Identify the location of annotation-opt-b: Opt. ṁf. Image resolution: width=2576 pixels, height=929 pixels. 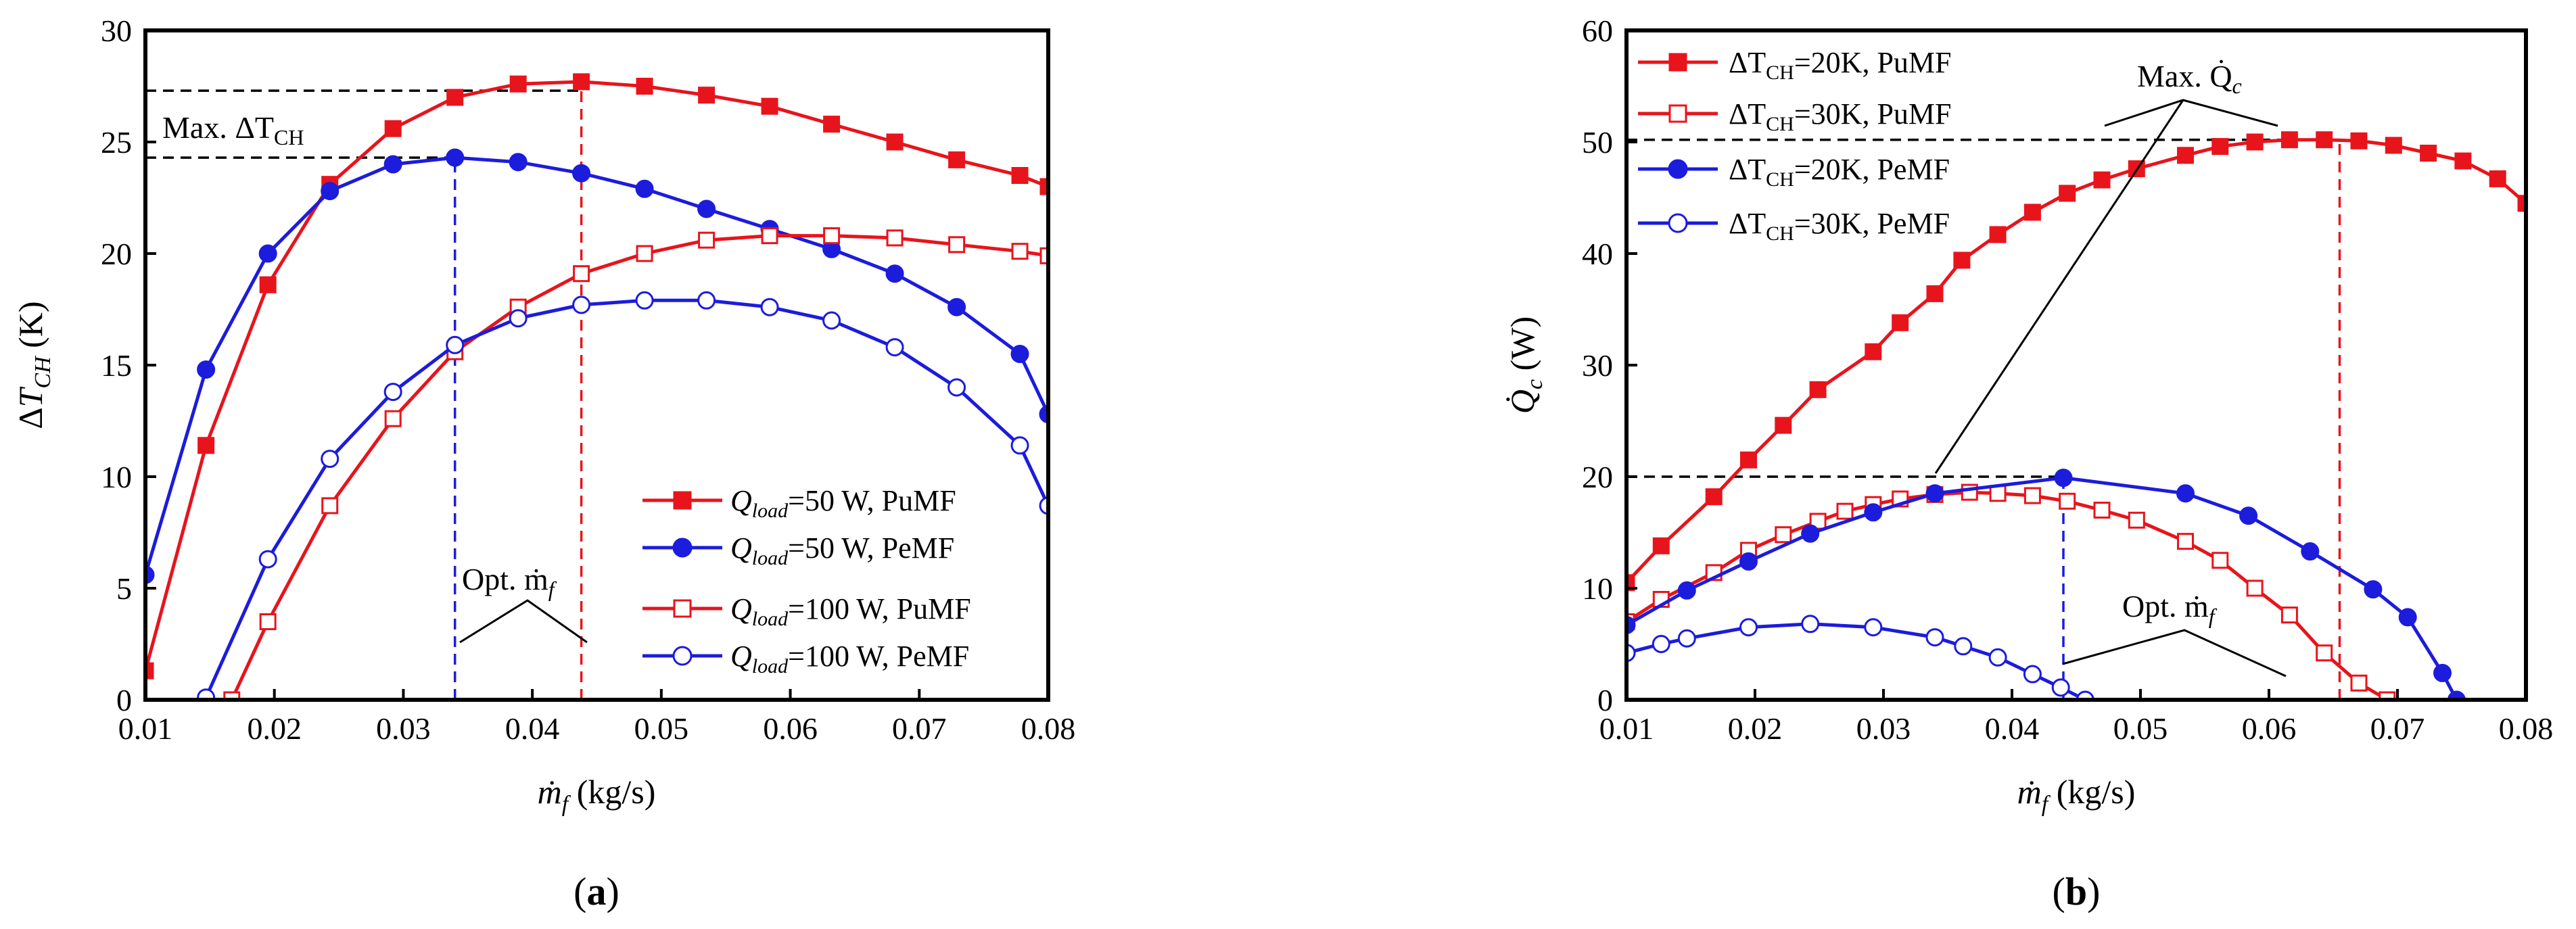
(2170, 608).